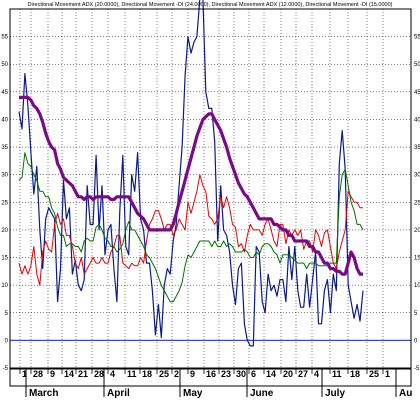  Describe the element at coordinates (417, 369) in the screenshot. I see `y-tick-label-right: -5` at that location.